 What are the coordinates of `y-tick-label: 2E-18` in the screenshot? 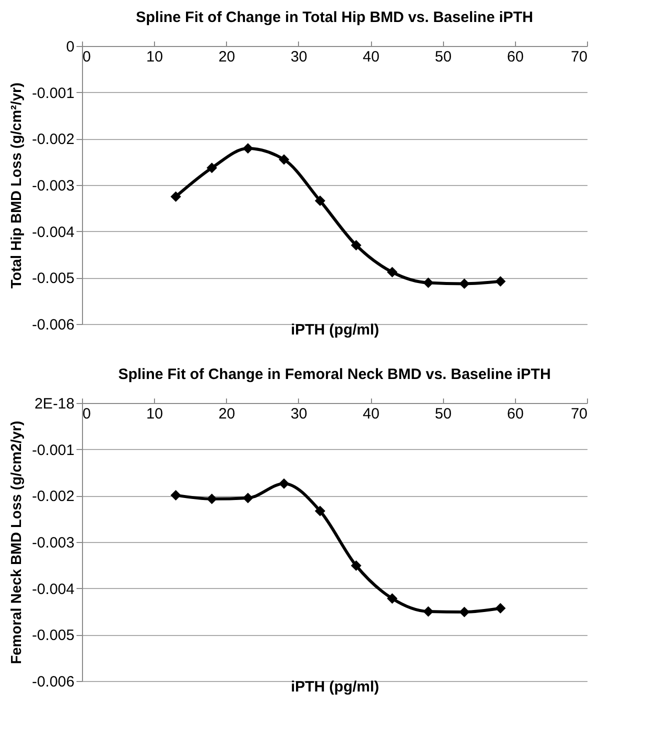 It's located at (54, 404).